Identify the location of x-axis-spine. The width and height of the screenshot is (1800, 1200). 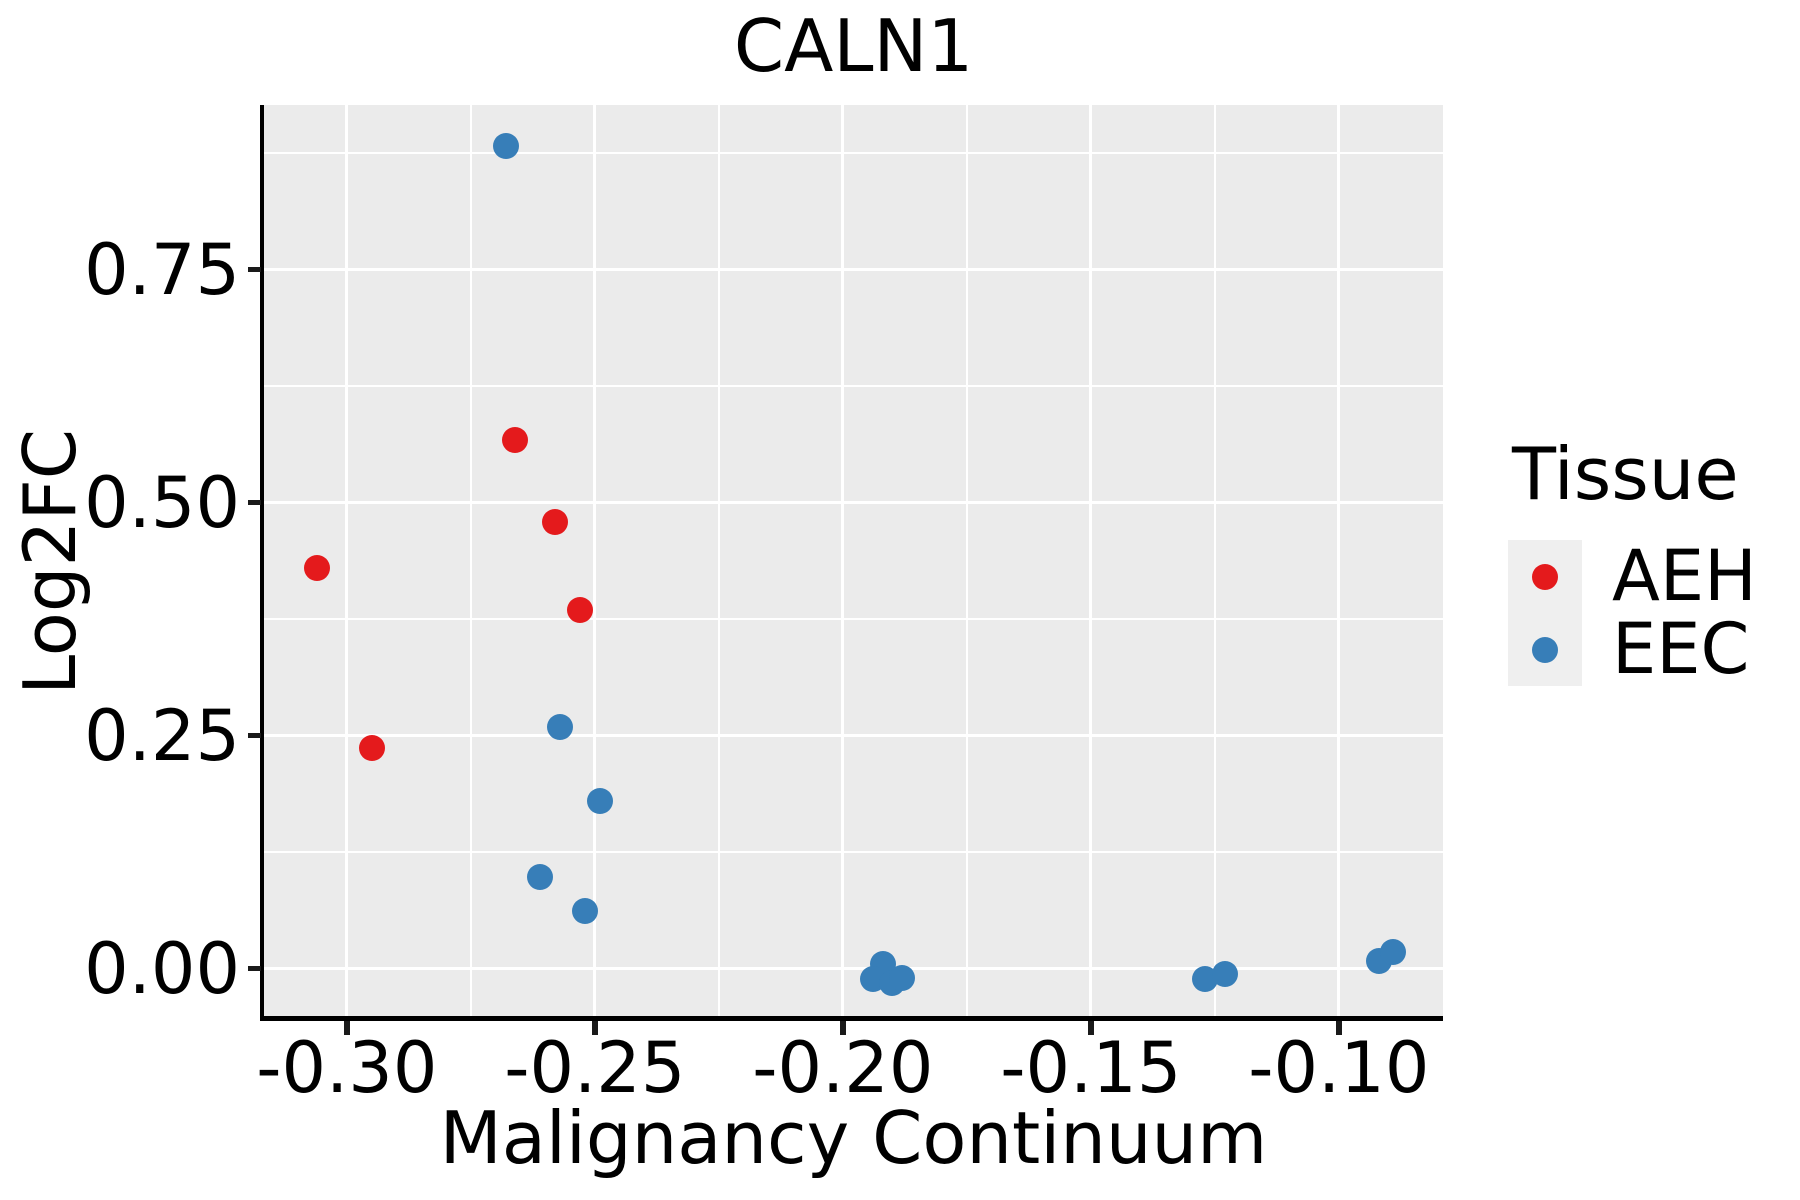
(851, 1018).